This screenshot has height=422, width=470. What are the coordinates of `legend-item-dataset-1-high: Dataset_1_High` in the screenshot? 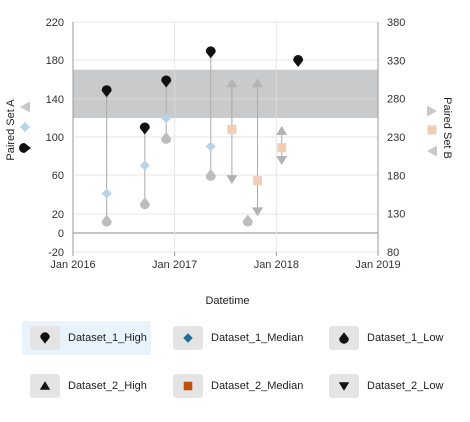 It's located at (86, 338).